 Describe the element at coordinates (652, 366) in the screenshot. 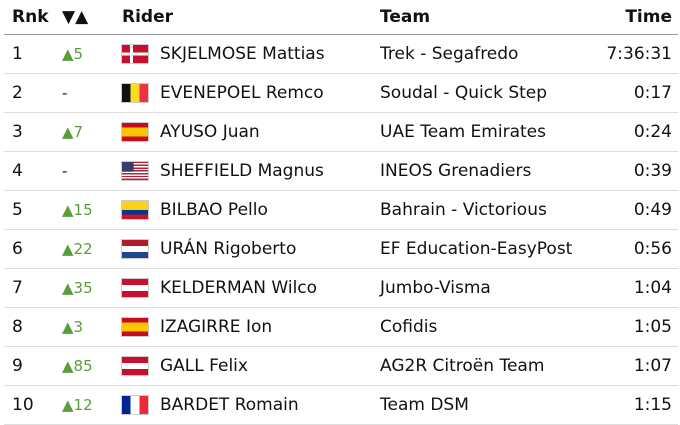

I see `time: 1:07` at that location.